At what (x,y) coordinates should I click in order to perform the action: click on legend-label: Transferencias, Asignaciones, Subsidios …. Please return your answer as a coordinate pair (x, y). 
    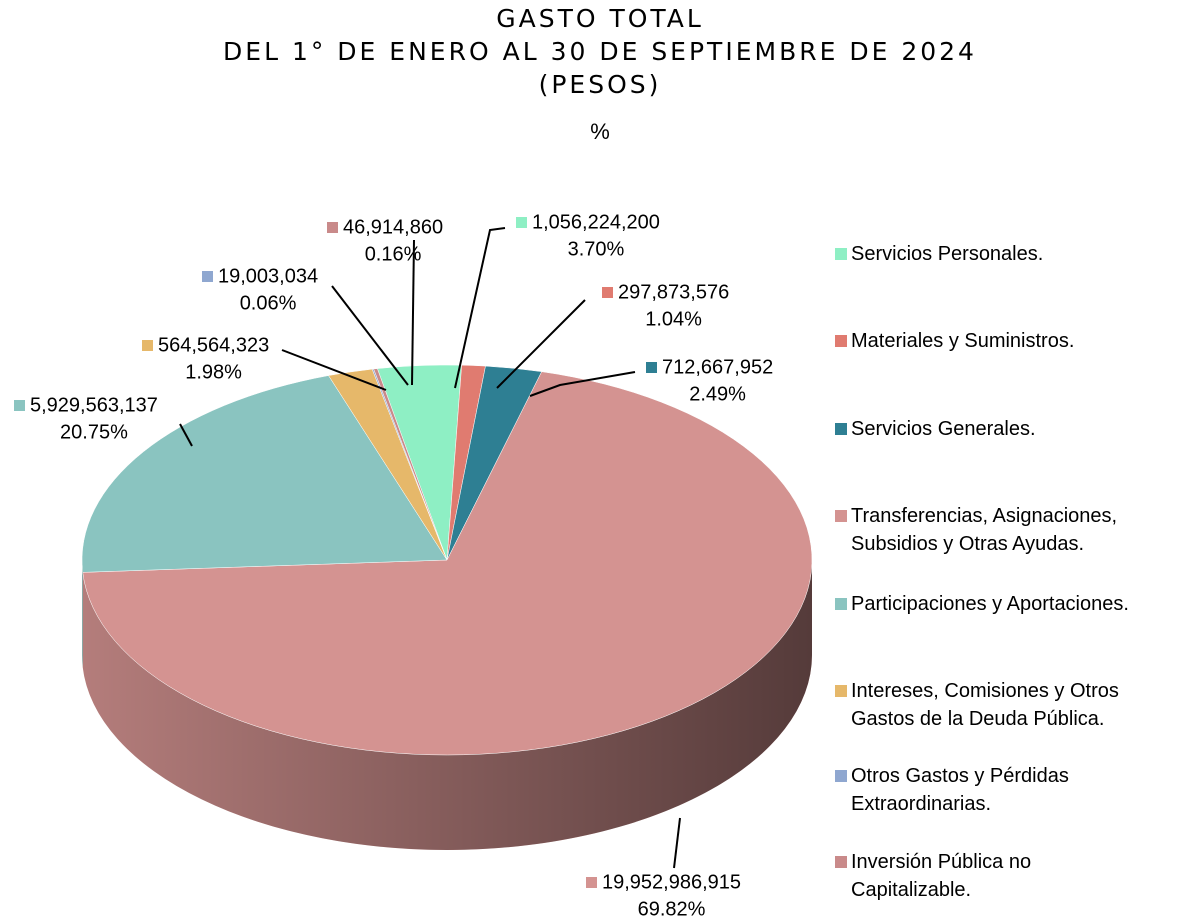
    Looking at the image, I should click on (984, 530).